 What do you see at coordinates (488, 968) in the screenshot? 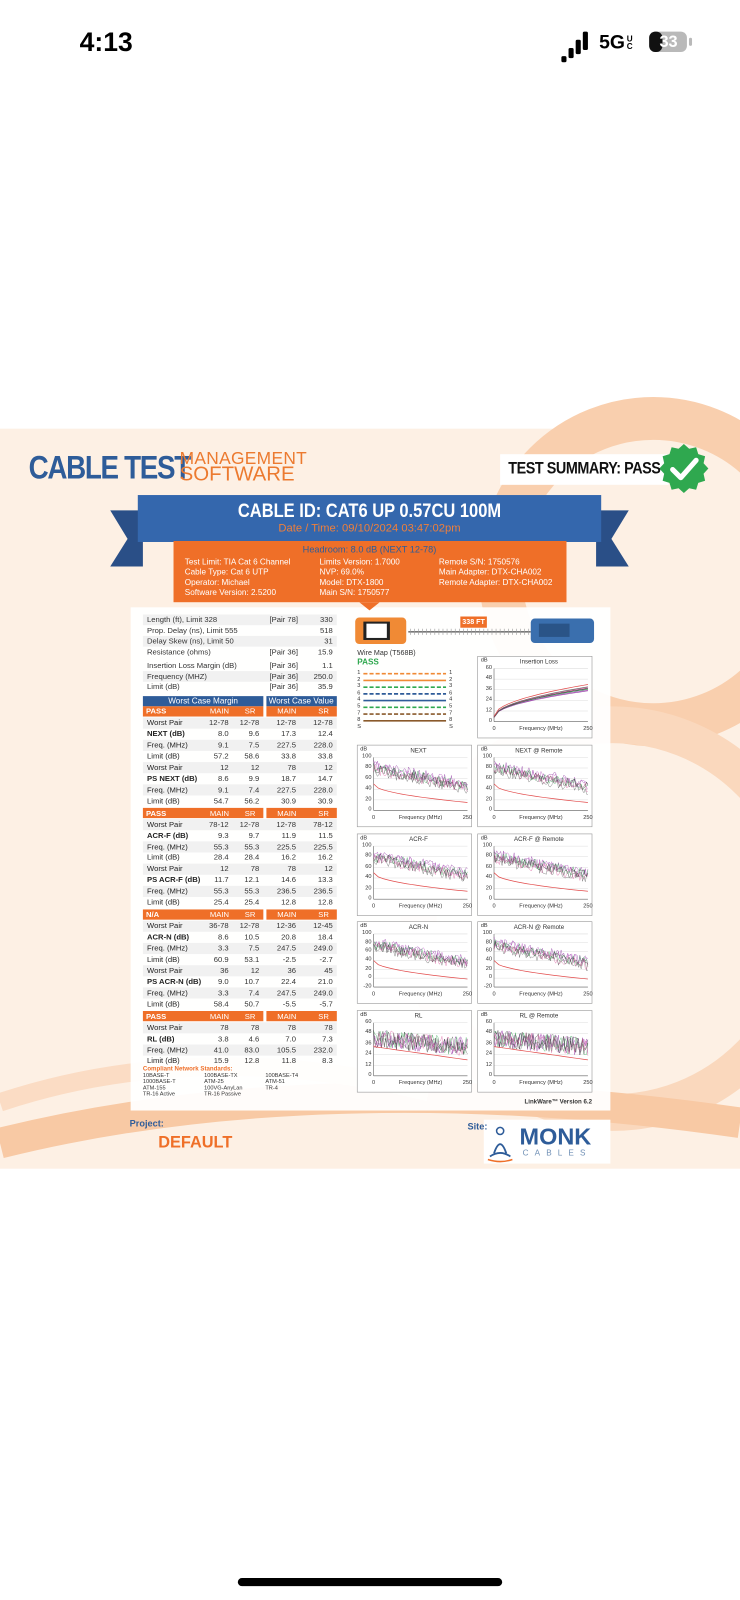
I see `y-tick-label: 20` at bounding box center [488, 968].